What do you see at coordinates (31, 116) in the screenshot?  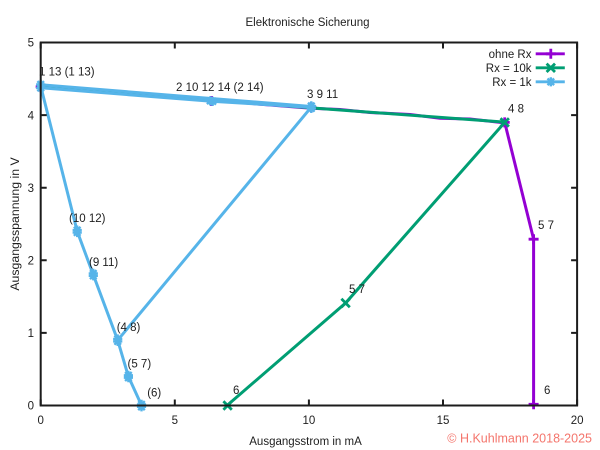 I see `svg-text: 4` at bounding box center [31, 116].